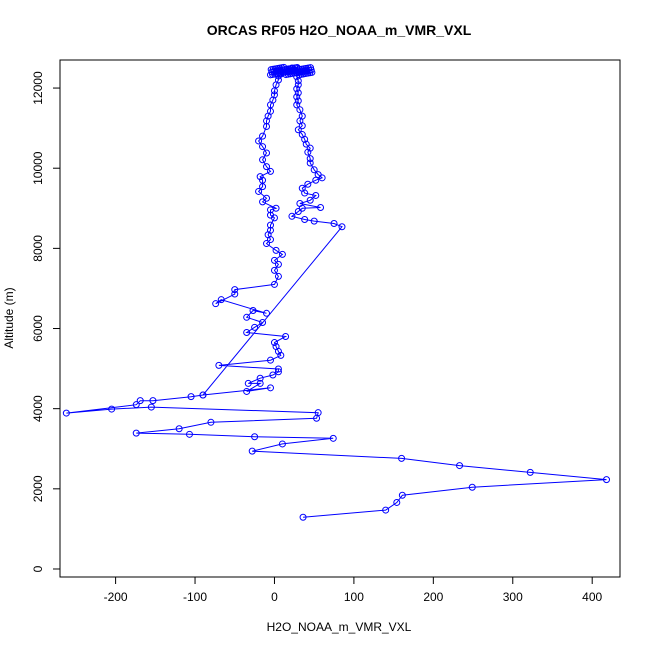  I want to click on x-tick-label: 400, so click(592, 597).